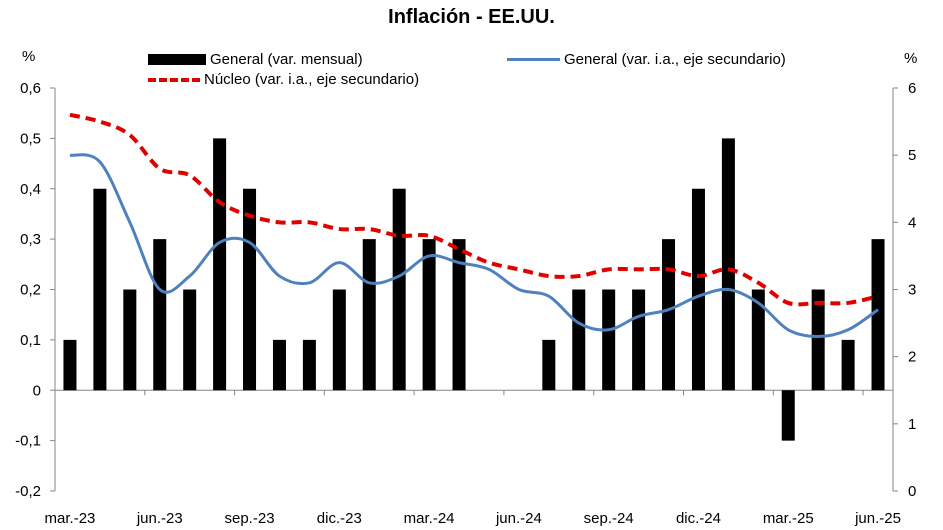  Describe the element at coordinates (30, 340) in the screenshot. I see `left-tick-label: 0,1` at that location.